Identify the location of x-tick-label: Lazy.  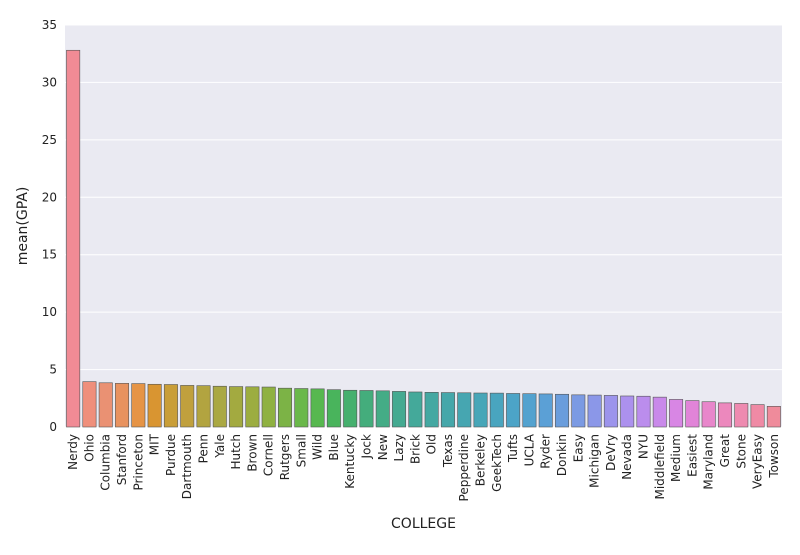
(399, 447).